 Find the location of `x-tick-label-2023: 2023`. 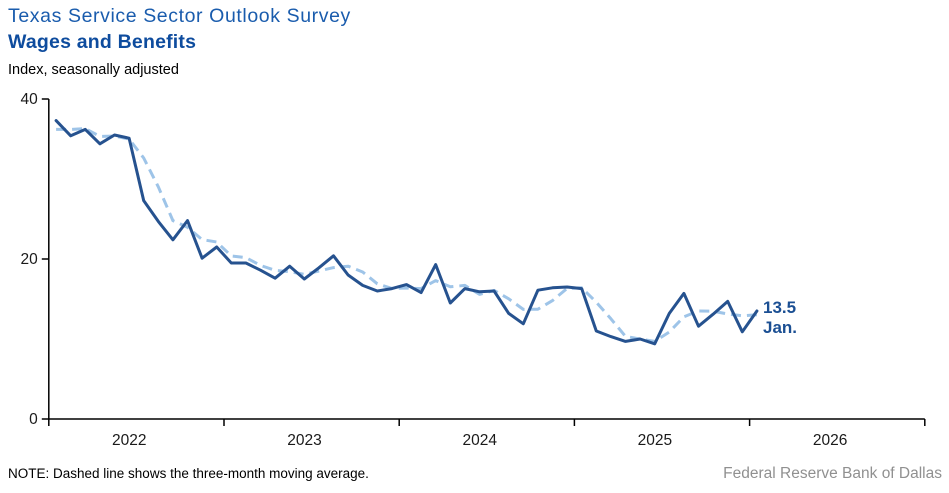

x-tick-label-2023: 2023 is located at coordinates (304, 440).